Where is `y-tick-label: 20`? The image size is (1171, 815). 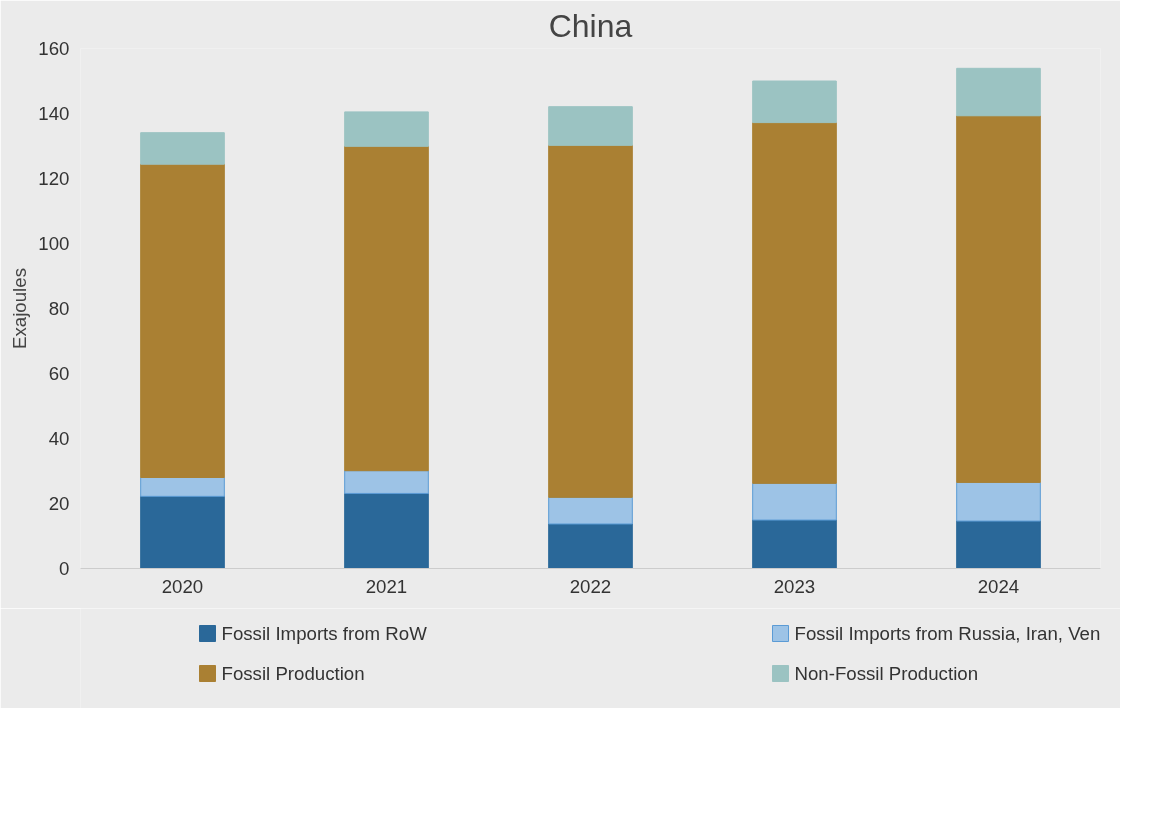 y-tick-label: 20 is located at coordinates (59, 503).